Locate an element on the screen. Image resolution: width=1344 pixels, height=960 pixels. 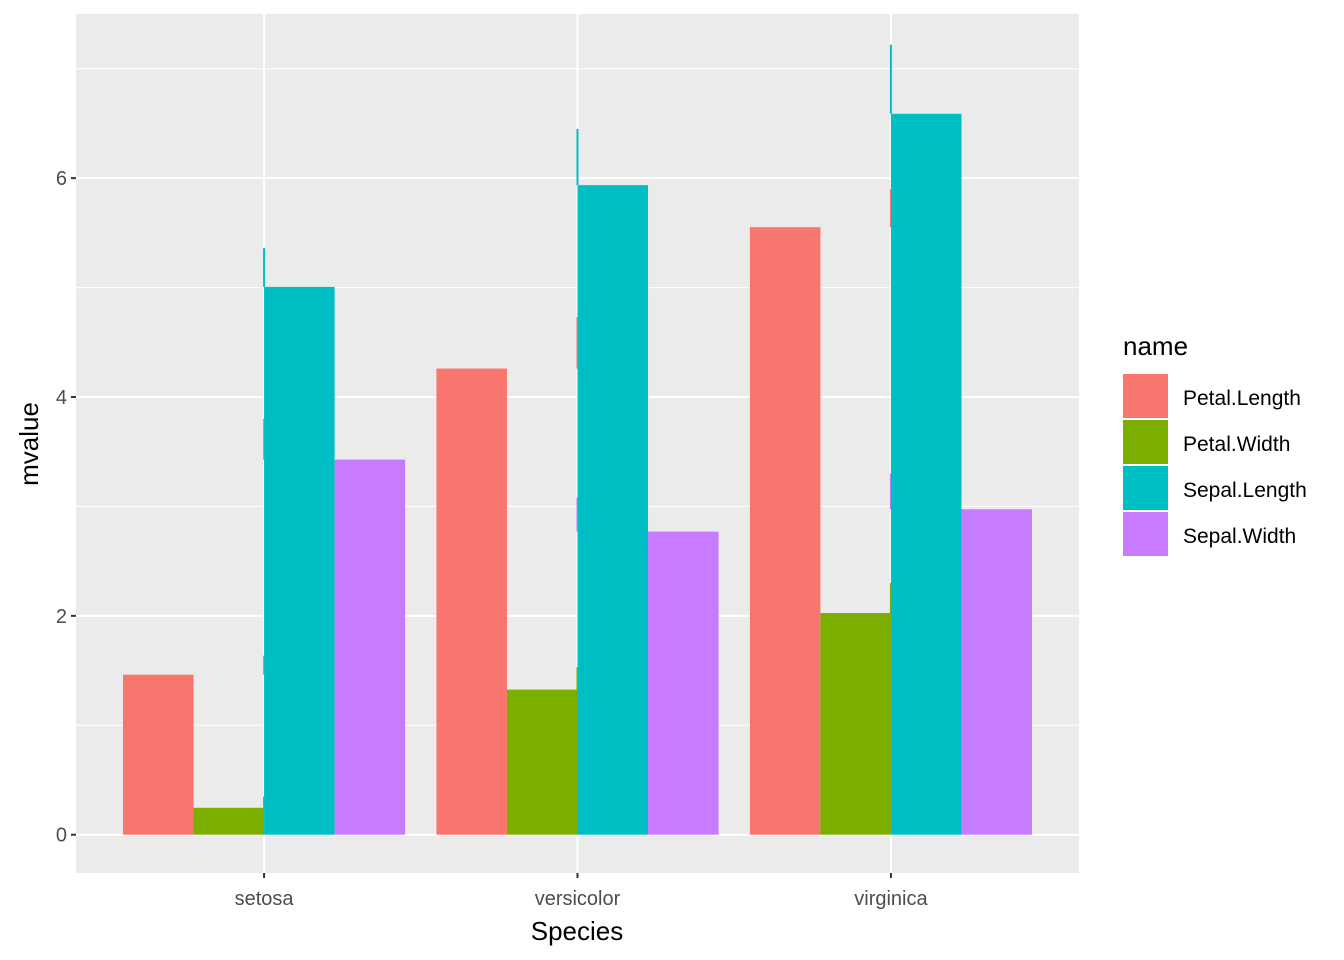
y-axis-title: mvalue is located at coordinates (29, 444).